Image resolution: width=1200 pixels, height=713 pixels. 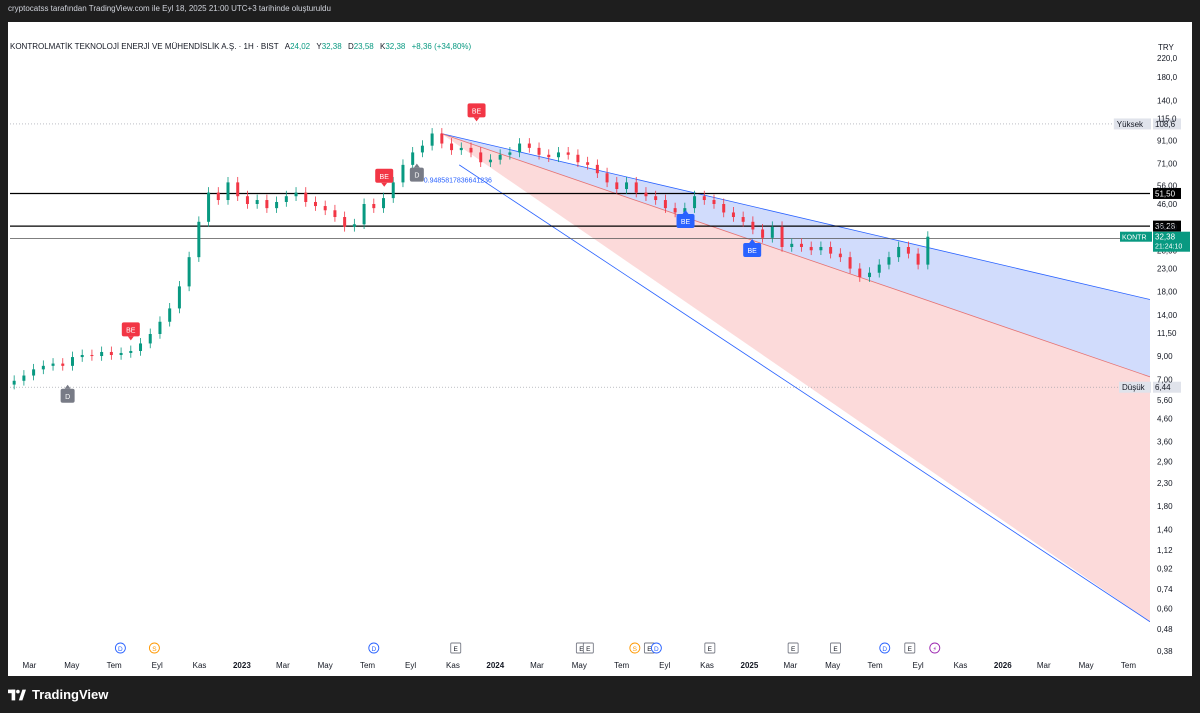 What do you see at coordinates (1165, 589) in the screenshot?
I see `y-tick-25: 0,74` at bounding box center [1165, 589].